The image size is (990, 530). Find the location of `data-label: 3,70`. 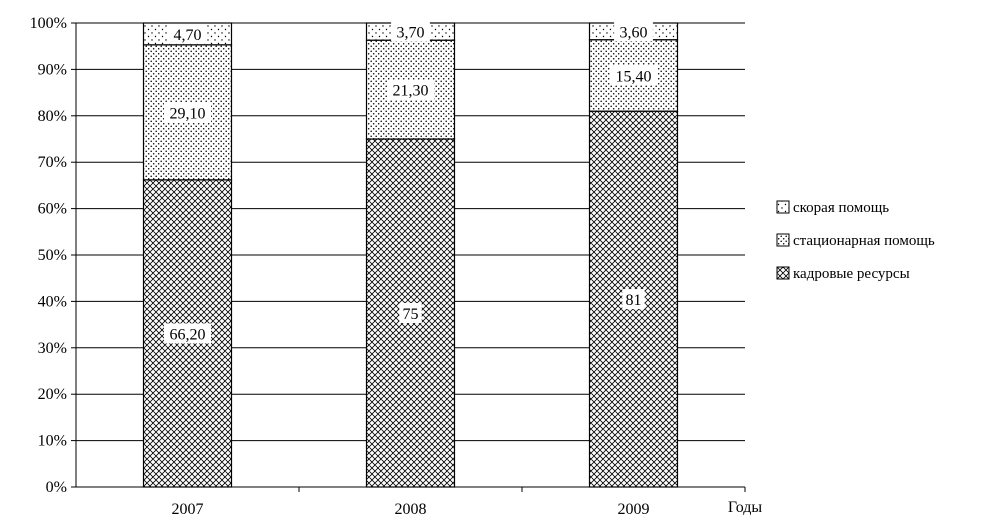

data-label: 3,70 is located at coordinates (411, 33).